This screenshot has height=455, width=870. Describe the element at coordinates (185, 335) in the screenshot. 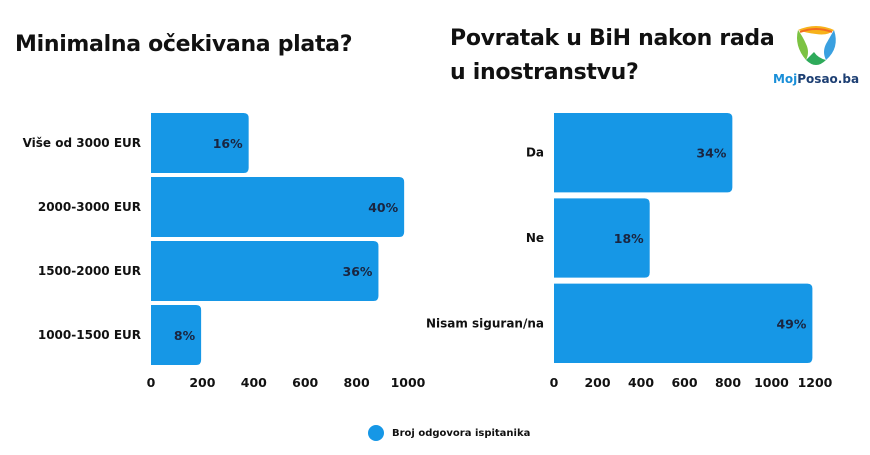

I see `data-label: 8%` at that location.